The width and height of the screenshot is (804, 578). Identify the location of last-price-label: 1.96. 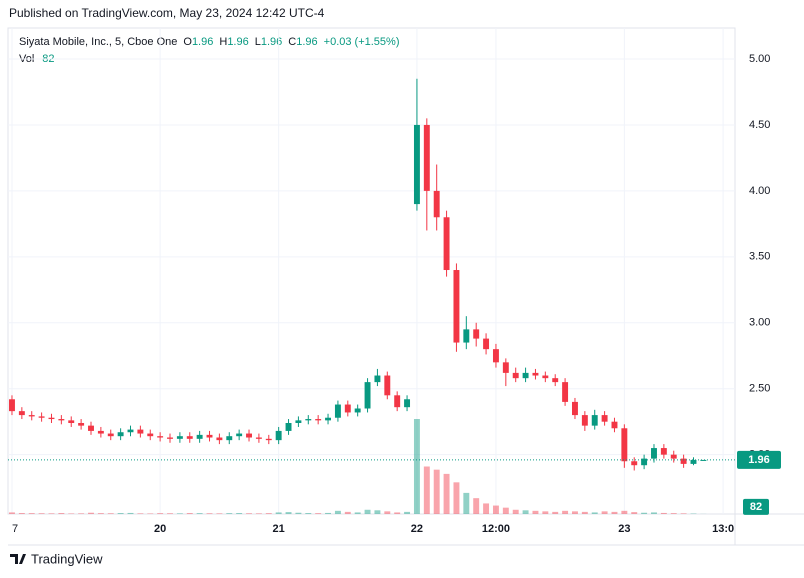
(758, 460).